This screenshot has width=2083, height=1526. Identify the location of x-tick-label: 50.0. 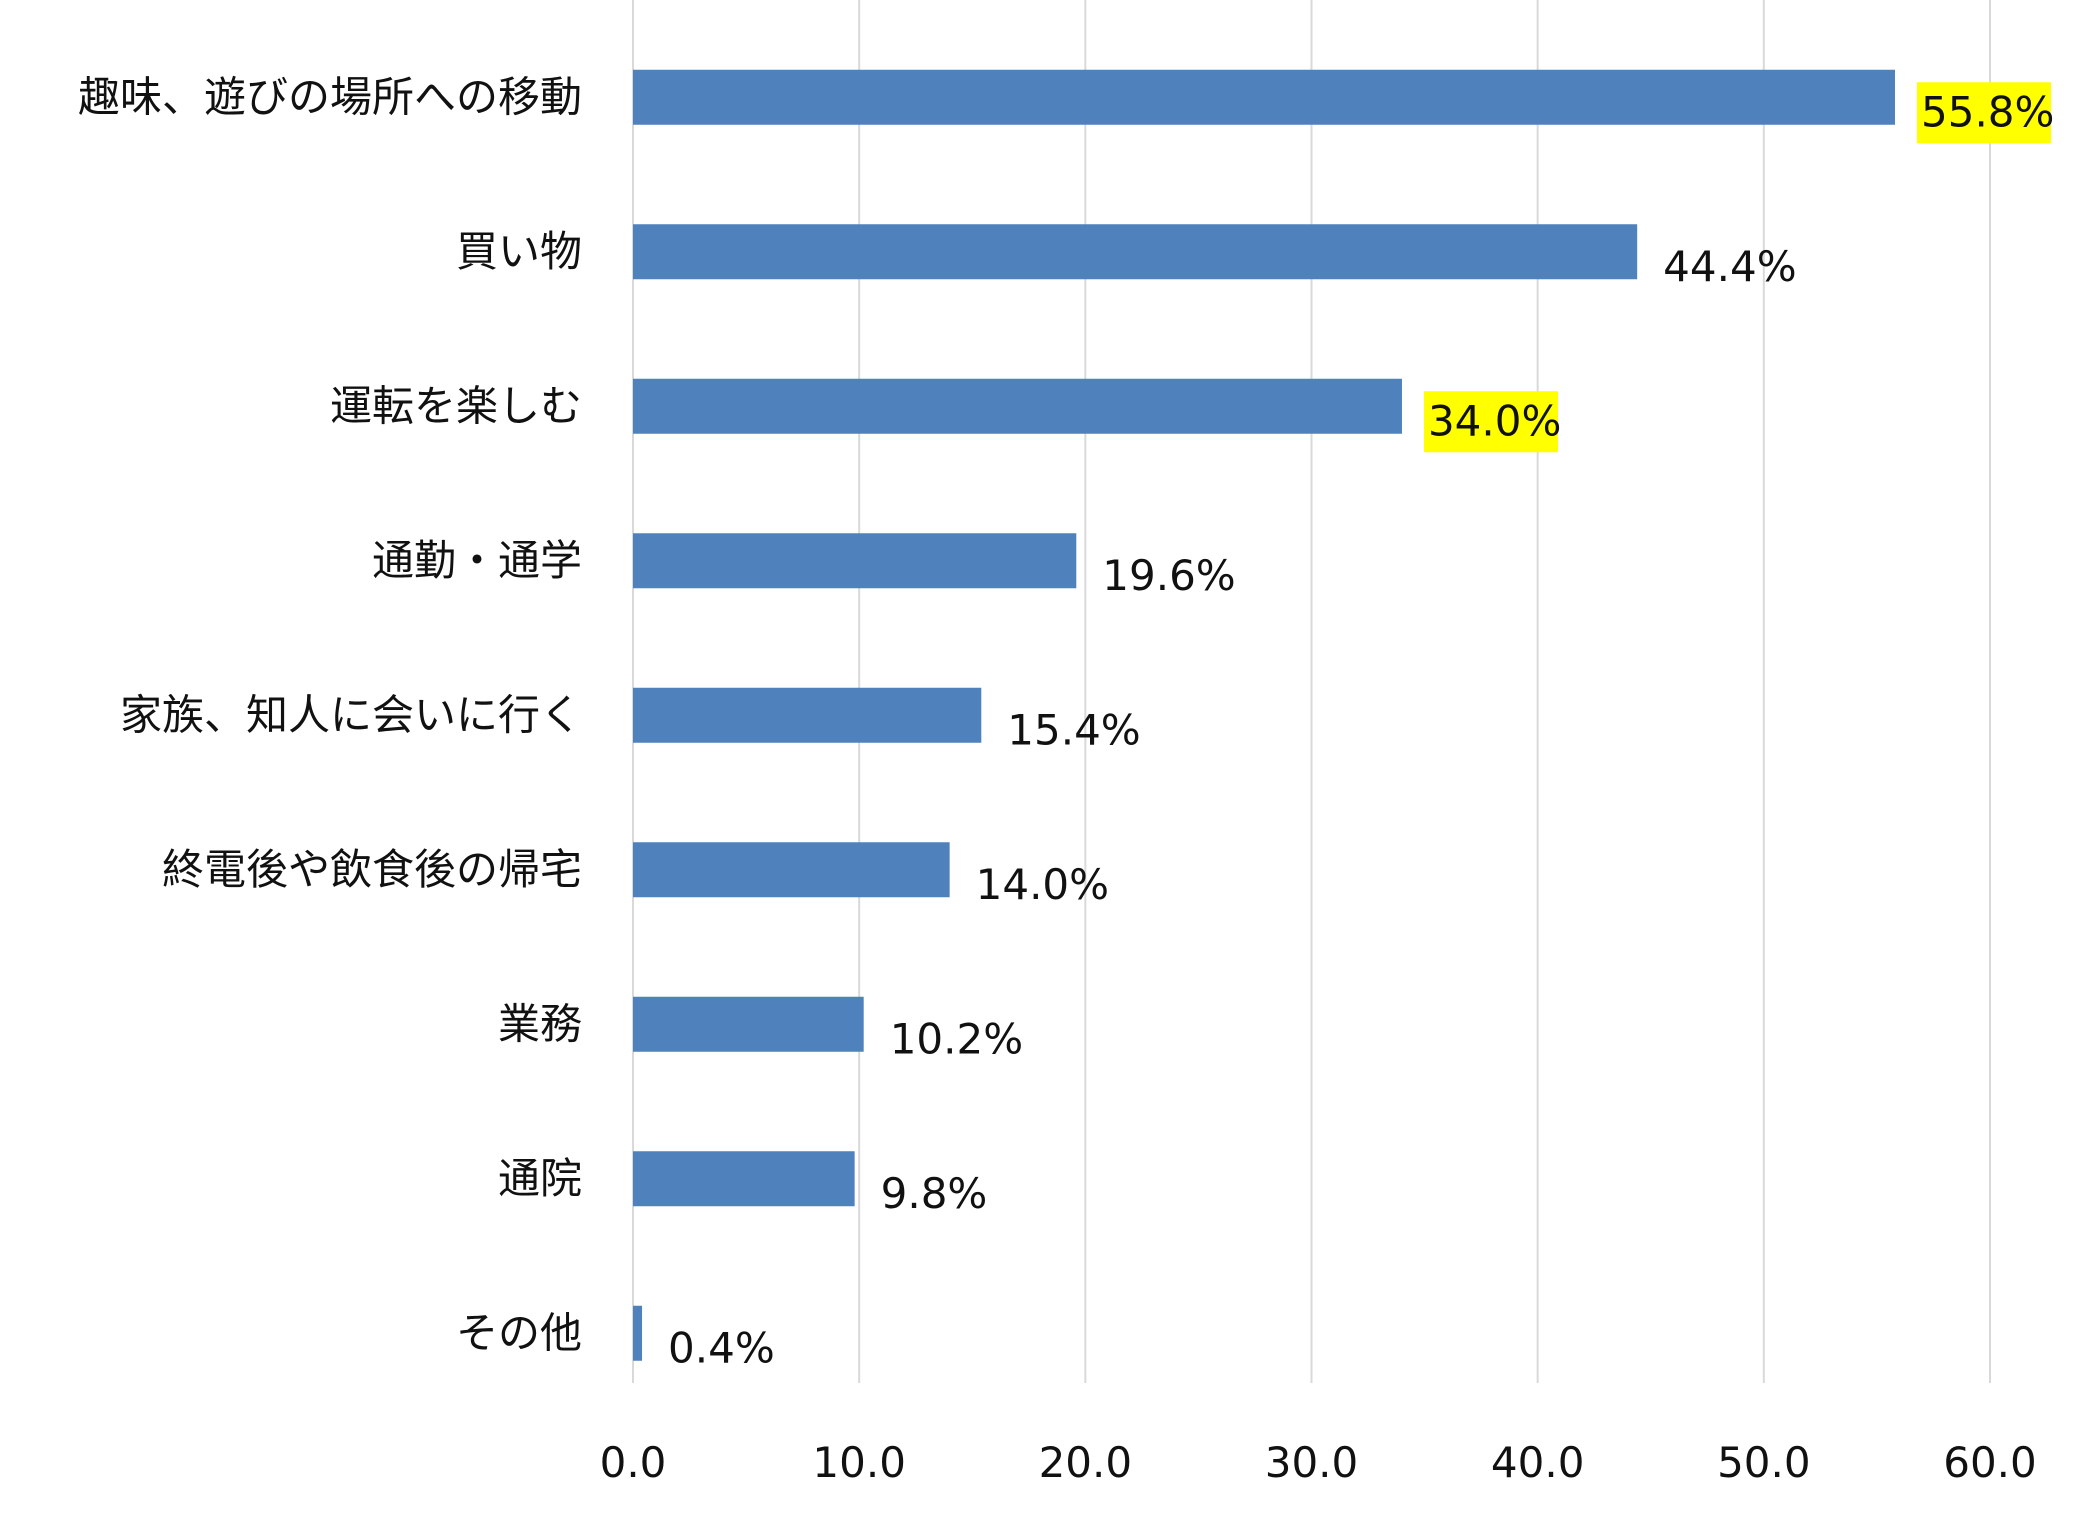
(1764, 1462).